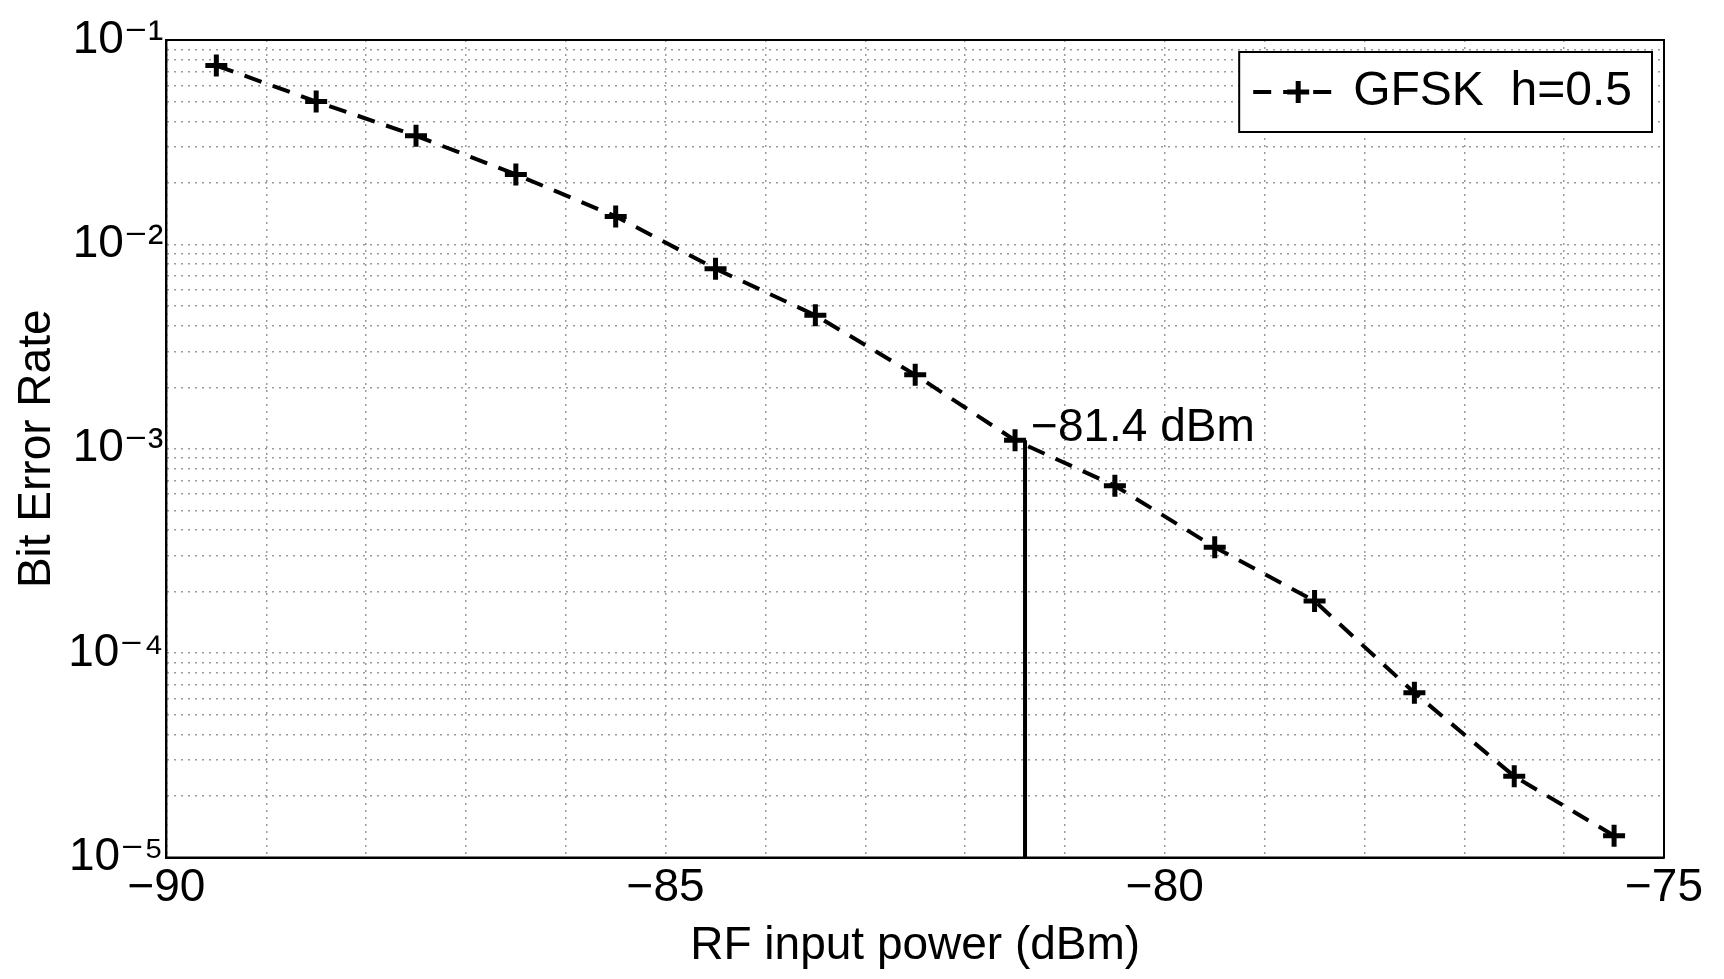 The height and width of the screenshot is (979, 1724). Describe the element at coordinates (1164, 884) in the screenshot. I see `x-tick-label: −80` at that location.